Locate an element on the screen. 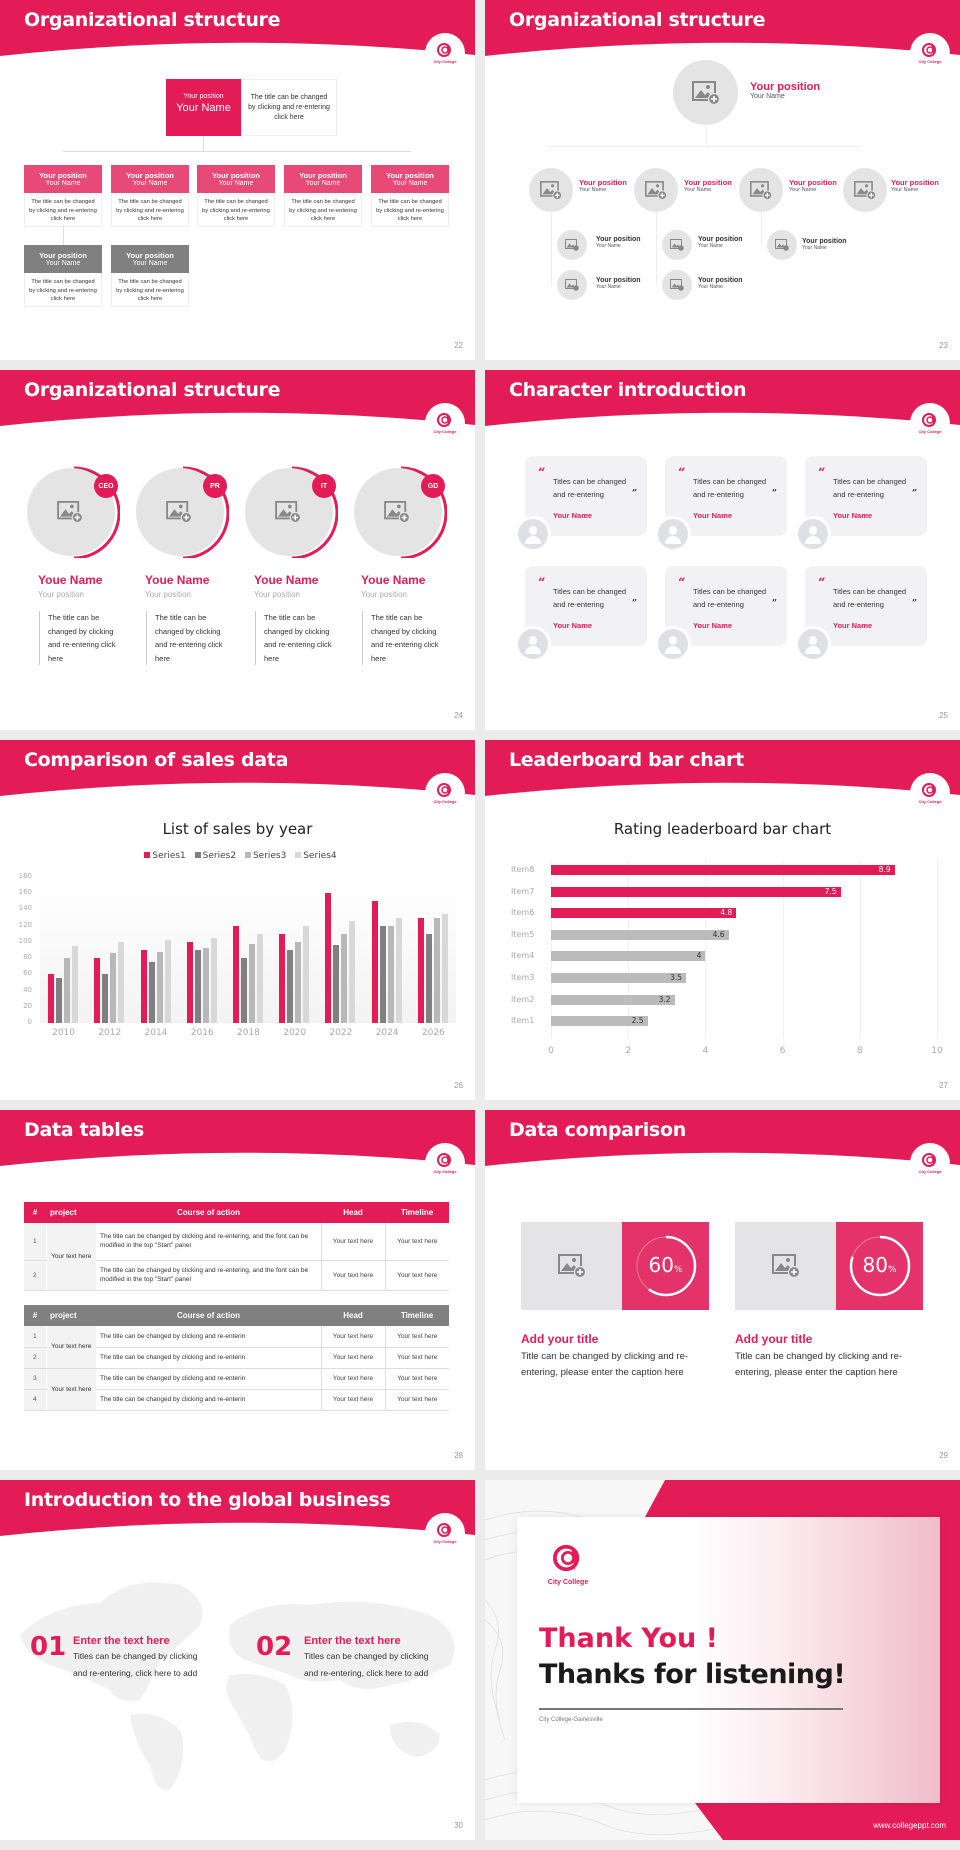 This screenshot has width=960, height=1850. x-tick-label: 2020 is located at coordinates (295, 1033).